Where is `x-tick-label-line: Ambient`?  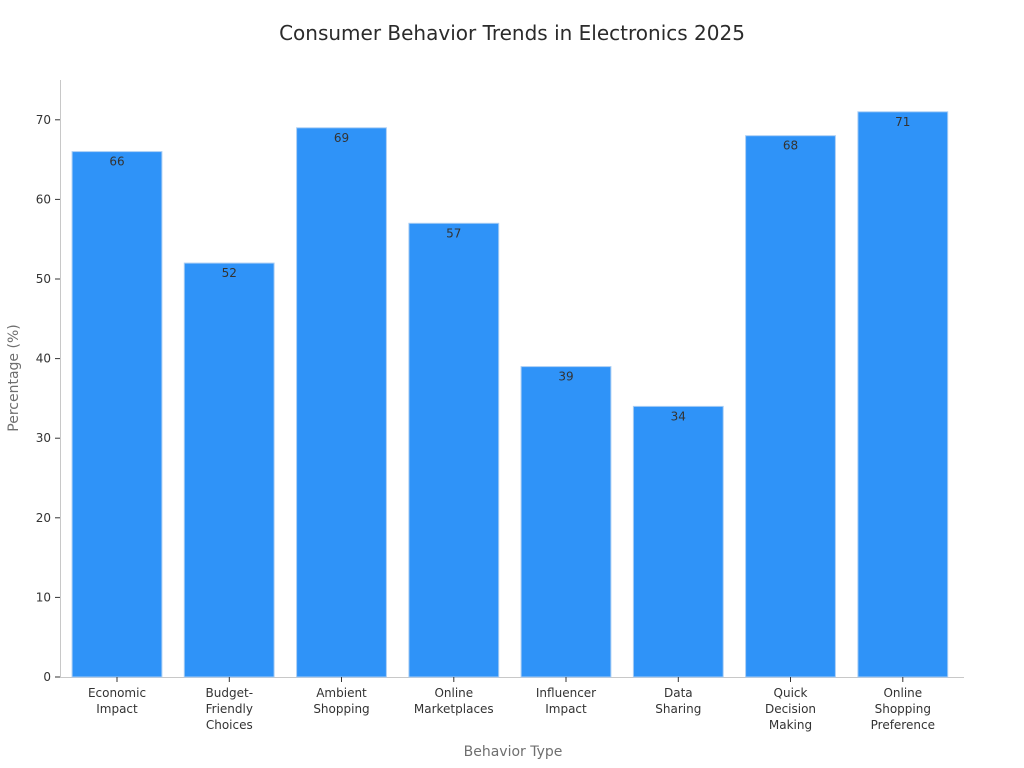
x-tick-label-line: Ambient is located at coordinates (341, 693).